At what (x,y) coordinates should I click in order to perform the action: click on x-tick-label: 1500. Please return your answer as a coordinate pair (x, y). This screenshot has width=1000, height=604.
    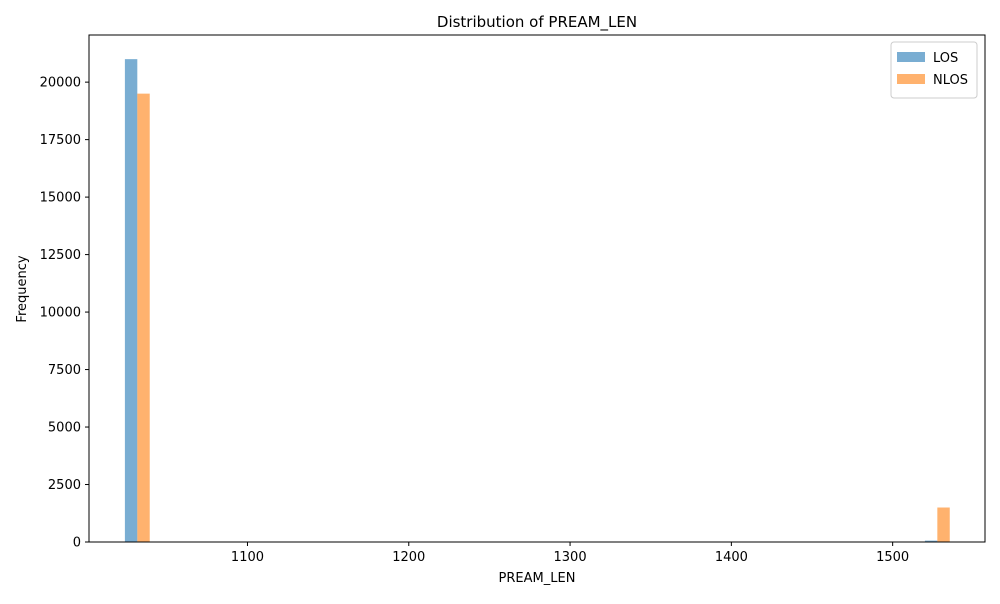
    Looking at the image, I should click on (892, 557).